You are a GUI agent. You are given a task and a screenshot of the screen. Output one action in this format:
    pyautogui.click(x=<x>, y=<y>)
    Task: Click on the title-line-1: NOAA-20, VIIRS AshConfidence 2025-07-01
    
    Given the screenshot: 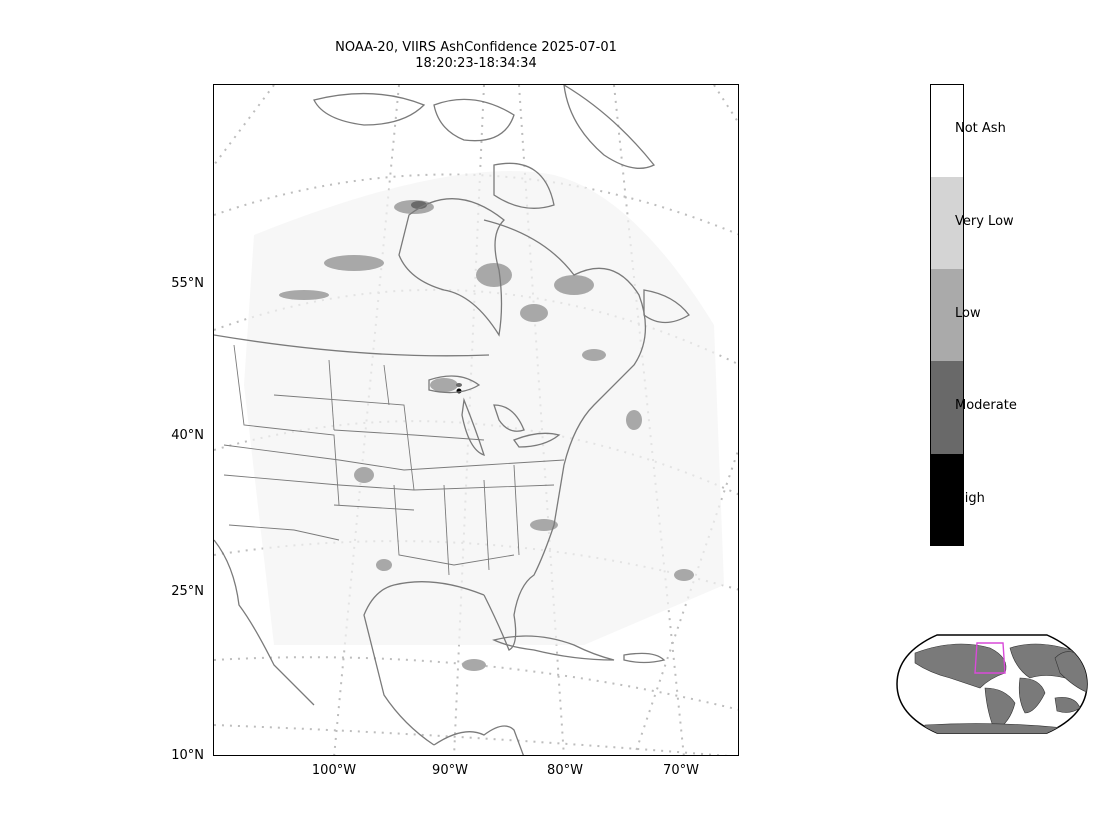 What is the action you would take?
    pyautogui.click(x=476, y=47)
    